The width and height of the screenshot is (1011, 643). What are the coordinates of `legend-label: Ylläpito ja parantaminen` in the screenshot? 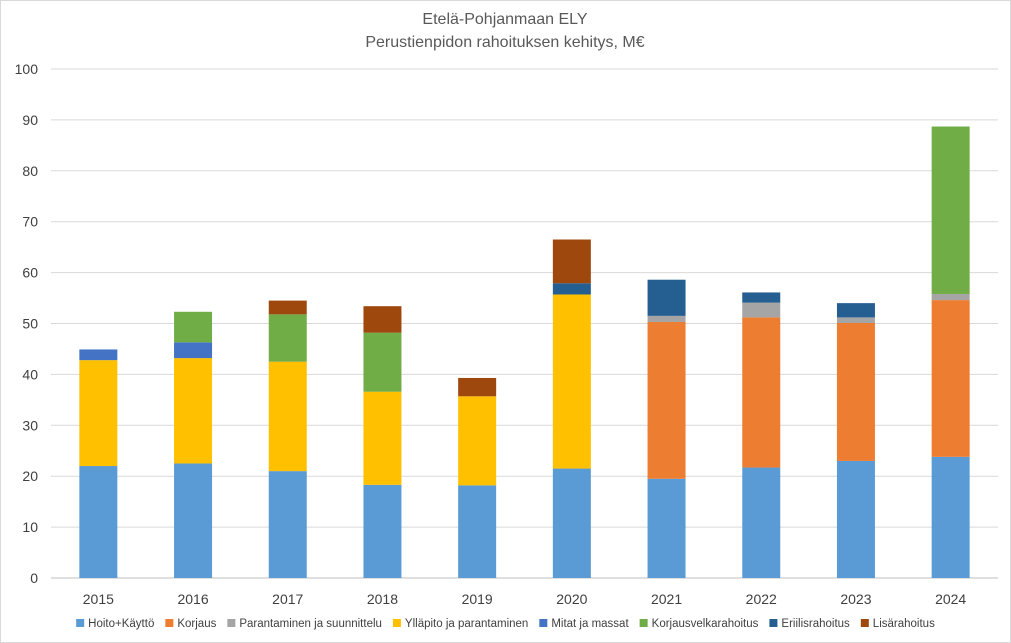 It's located at (466, 624).